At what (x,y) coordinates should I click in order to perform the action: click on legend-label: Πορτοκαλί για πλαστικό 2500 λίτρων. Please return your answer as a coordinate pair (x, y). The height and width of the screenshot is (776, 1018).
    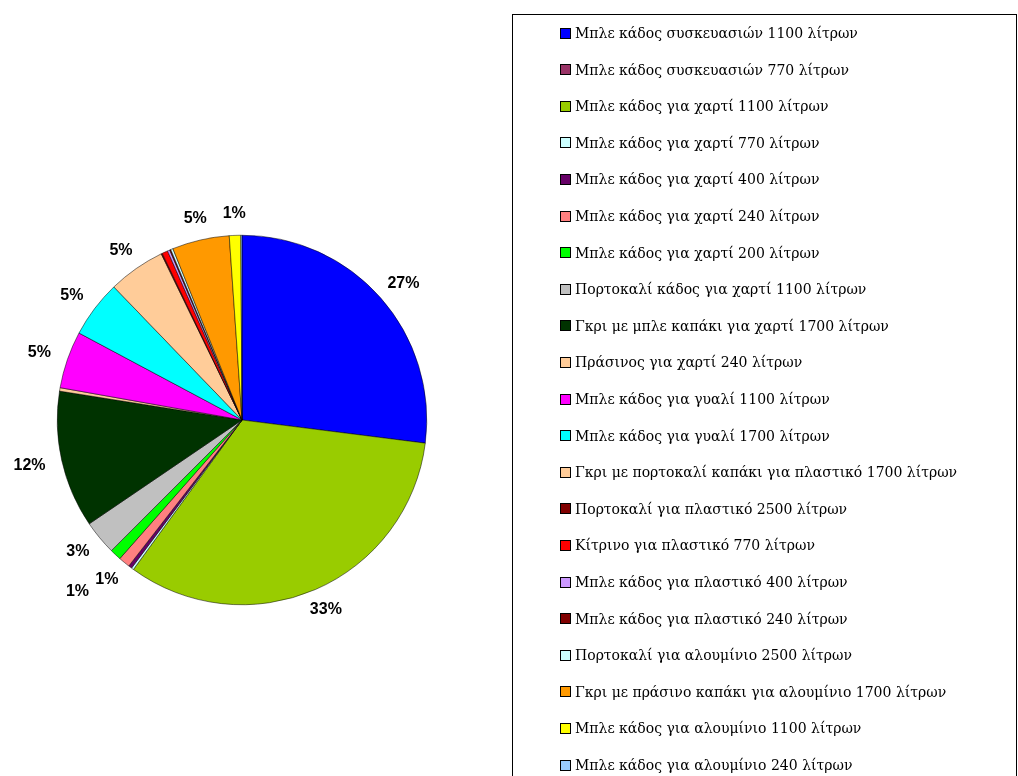
    Looking at the image, I should click on (711, 508).